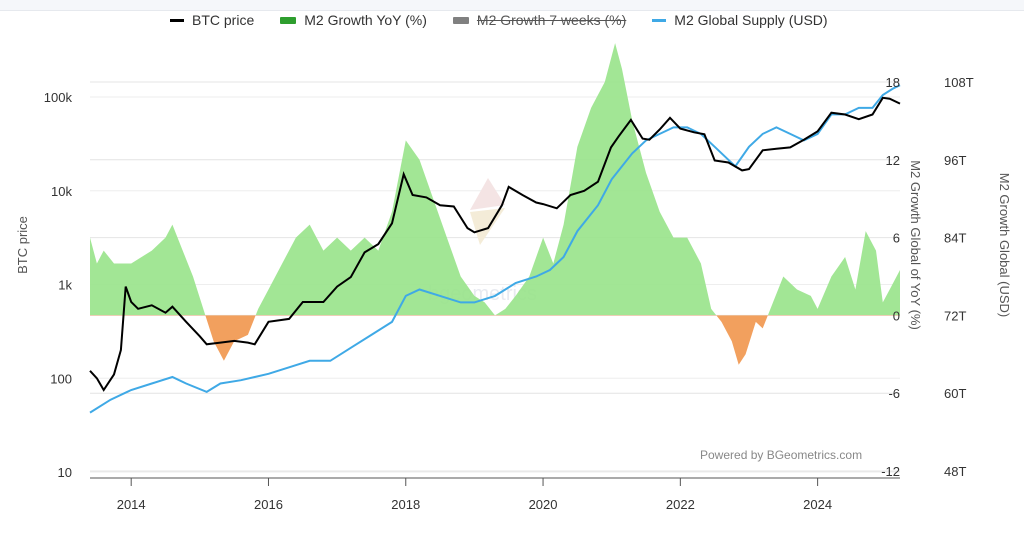 The image size is (1024, 539). I want to click on legend-item-btc-price: BTC price, so click(212, 20).